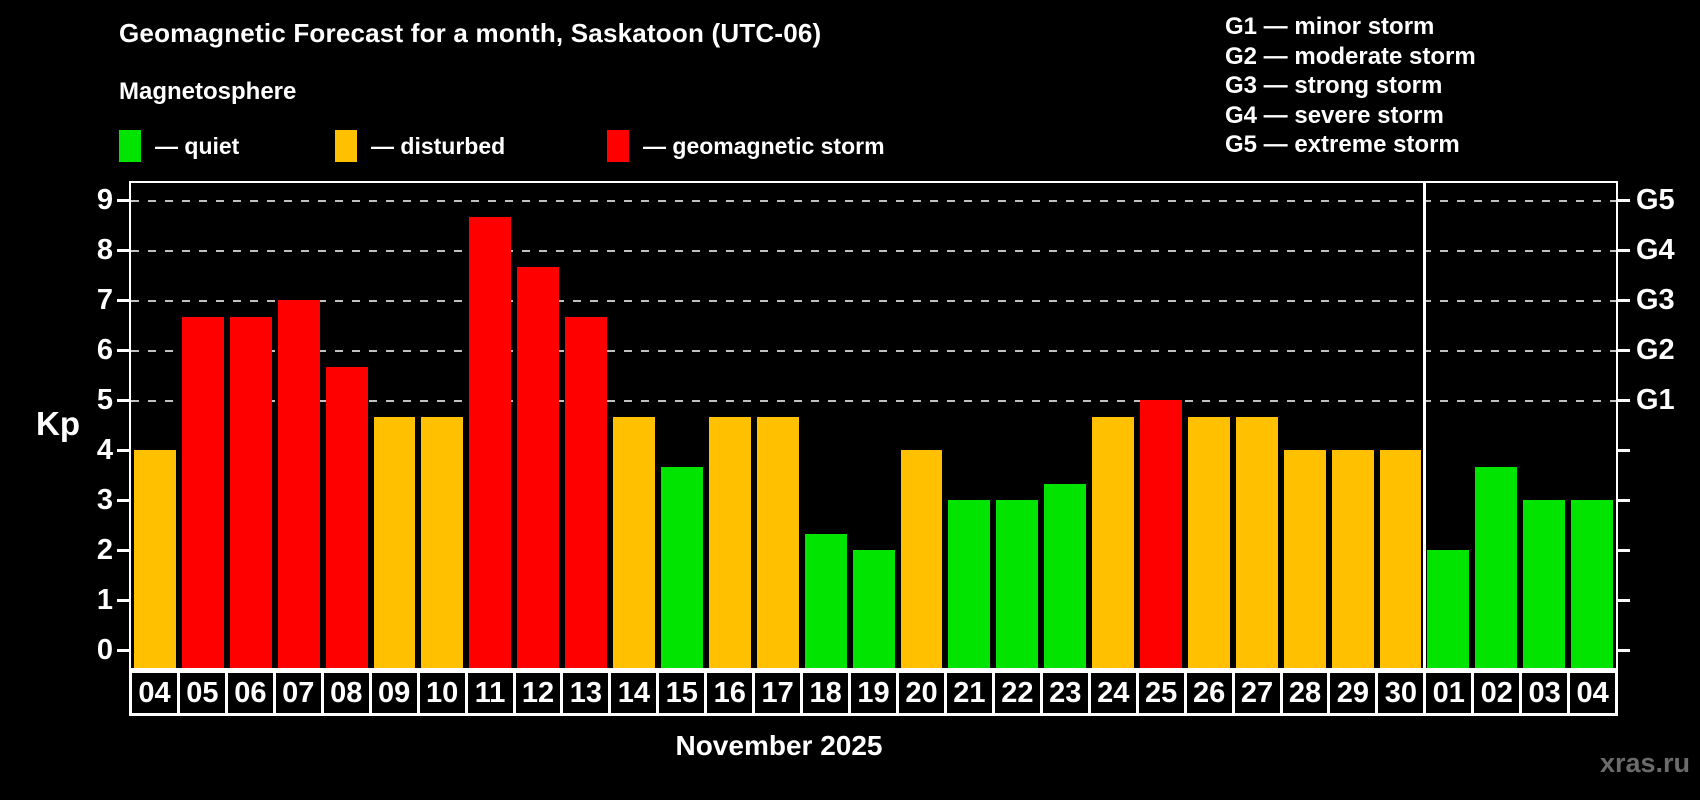 The height and width of the screenshot is (800, 1700). What do you see at coordinates (778, 693) in the screenshot?
I see `date-cell-14-day-17: 17` at bounding box center [778, 693].